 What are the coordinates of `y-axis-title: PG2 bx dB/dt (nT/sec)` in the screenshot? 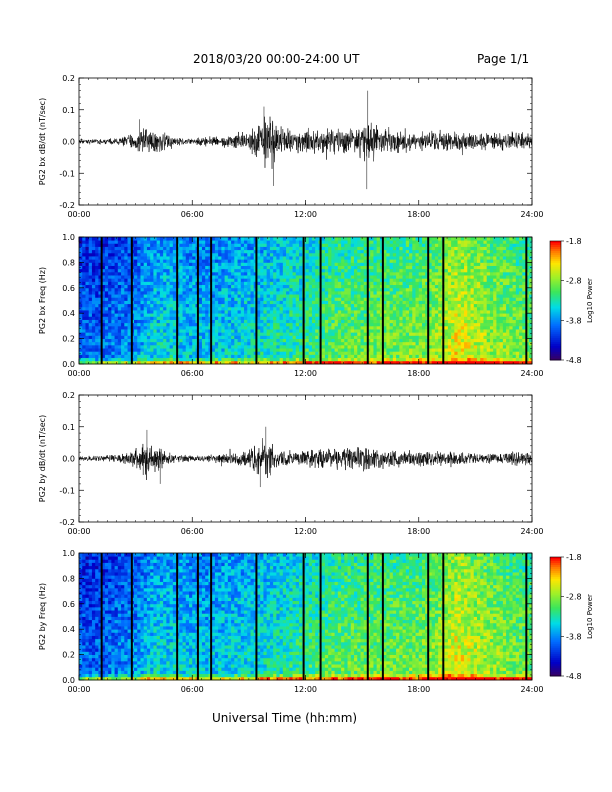 It's located at (42, 141).